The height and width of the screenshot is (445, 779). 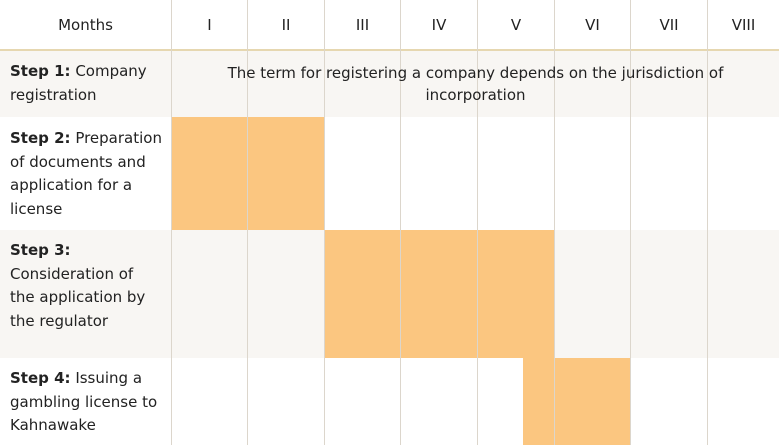 I want to click on step-1-text: Company registration, so click(x=78, y=83).